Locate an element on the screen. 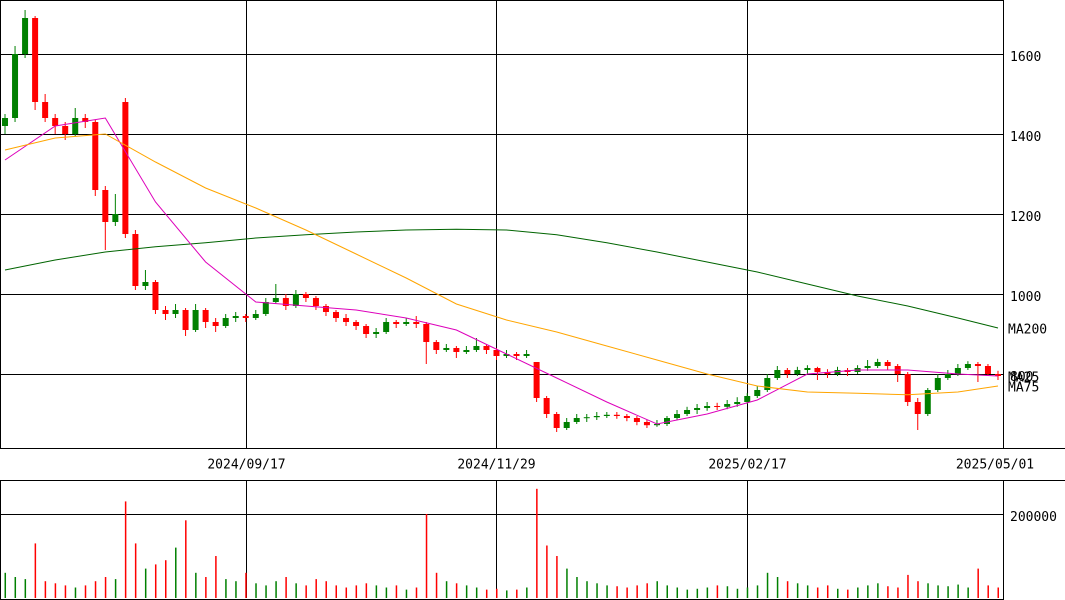 This screenshot has height=600, width=1065. x-tick-label: 2025/05/01 is located at coordinates (995, 465).